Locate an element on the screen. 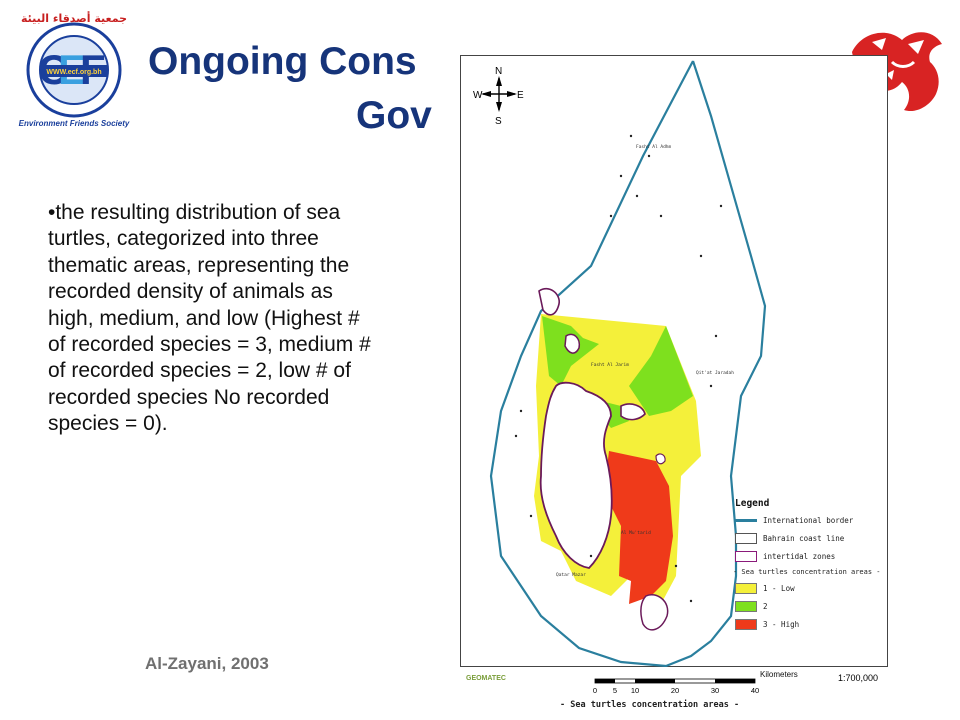  legend-section-title: - Sea turtles concentration areas - is located at coordinates (807, 572).